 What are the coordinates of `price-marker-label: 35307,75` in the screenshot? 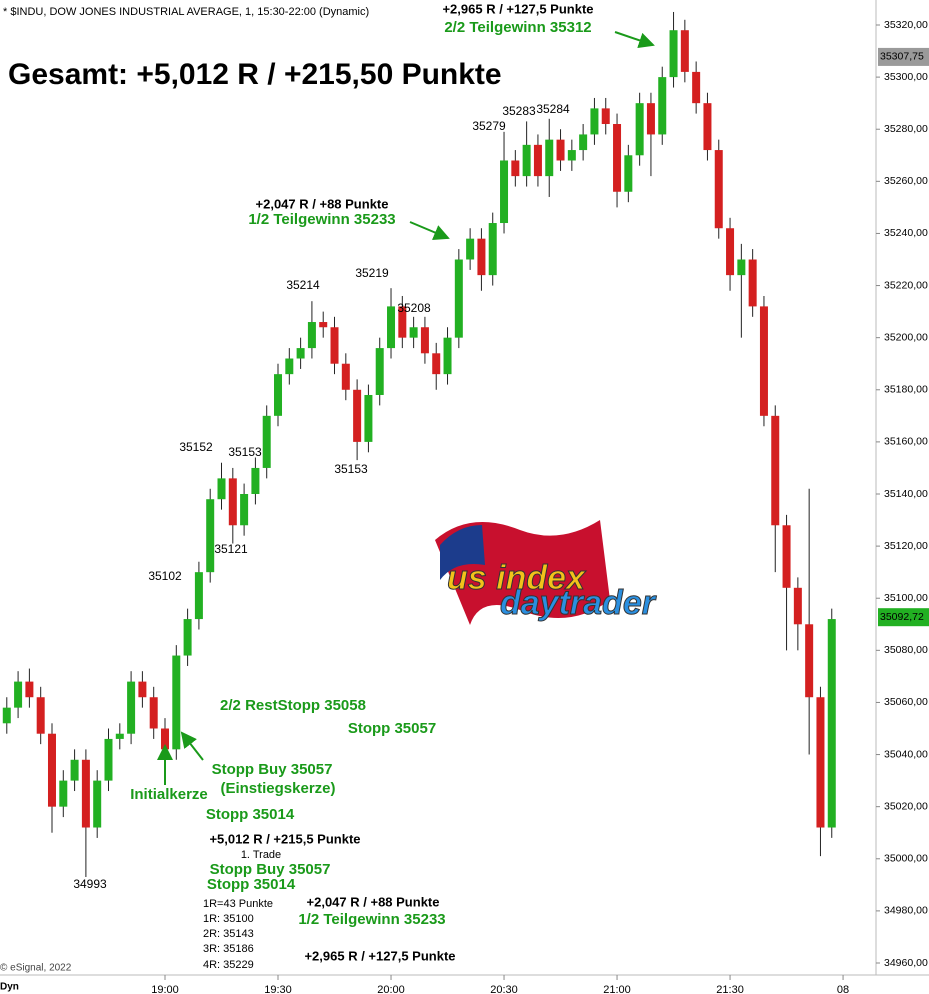 It's located at (902, 57).